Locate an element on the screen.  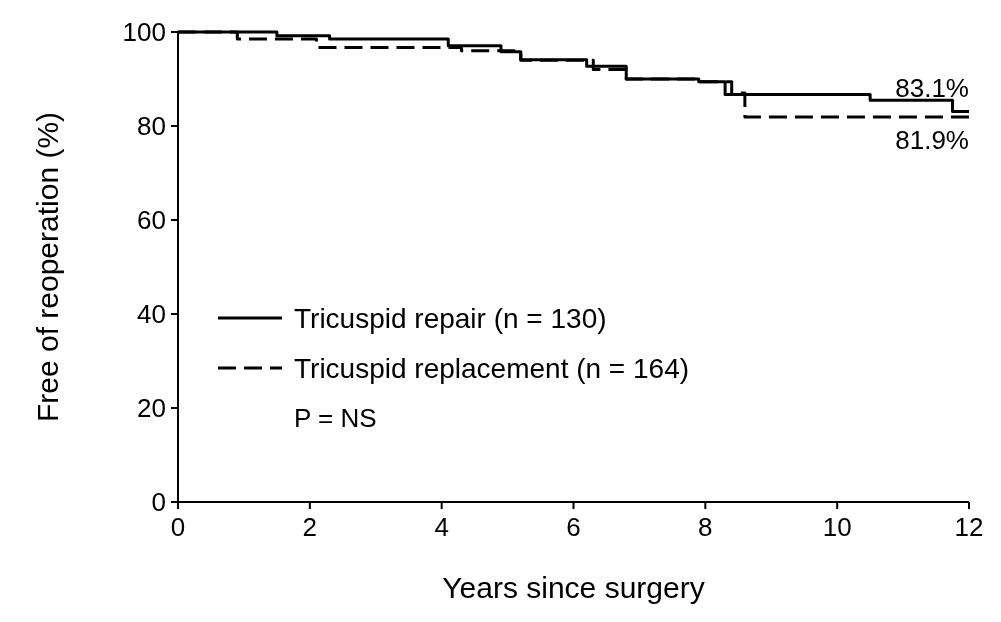
y-tick-label: 100 is located at coordinates (144, 32).